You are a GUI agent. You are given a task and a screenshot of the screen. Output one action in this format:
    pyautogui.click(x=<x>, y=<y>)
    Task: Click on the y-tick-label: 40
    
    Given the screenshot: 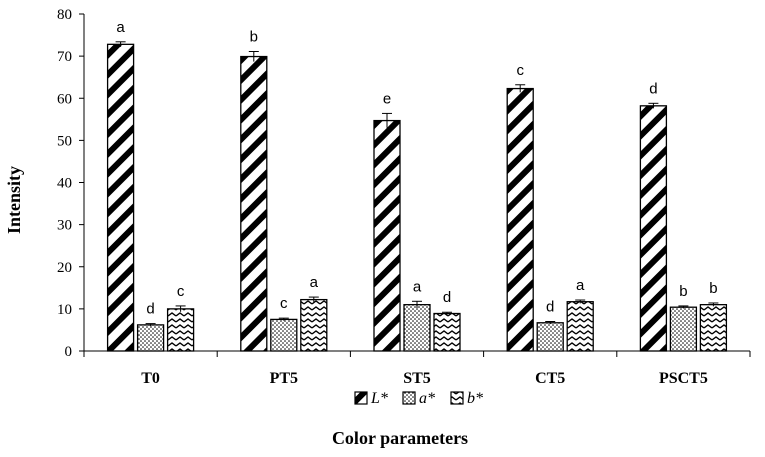 What is the action you would take?
    pyautogui.click(x=64, y=184)
    